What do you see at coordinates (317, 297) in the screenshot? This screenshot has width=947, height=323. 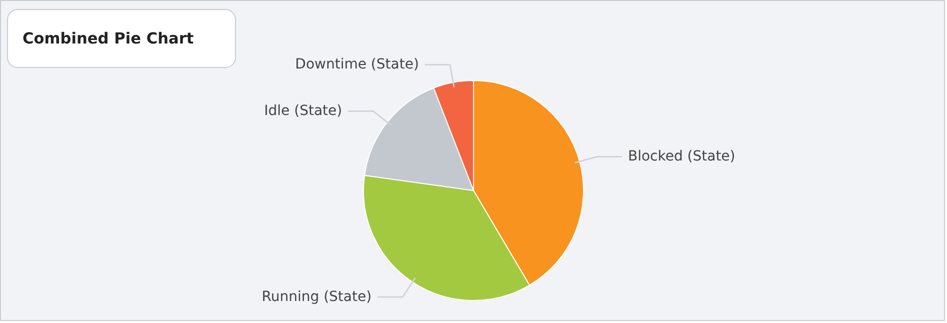 I see `slice-label: Running (State)` at bounding box center [317, 297].